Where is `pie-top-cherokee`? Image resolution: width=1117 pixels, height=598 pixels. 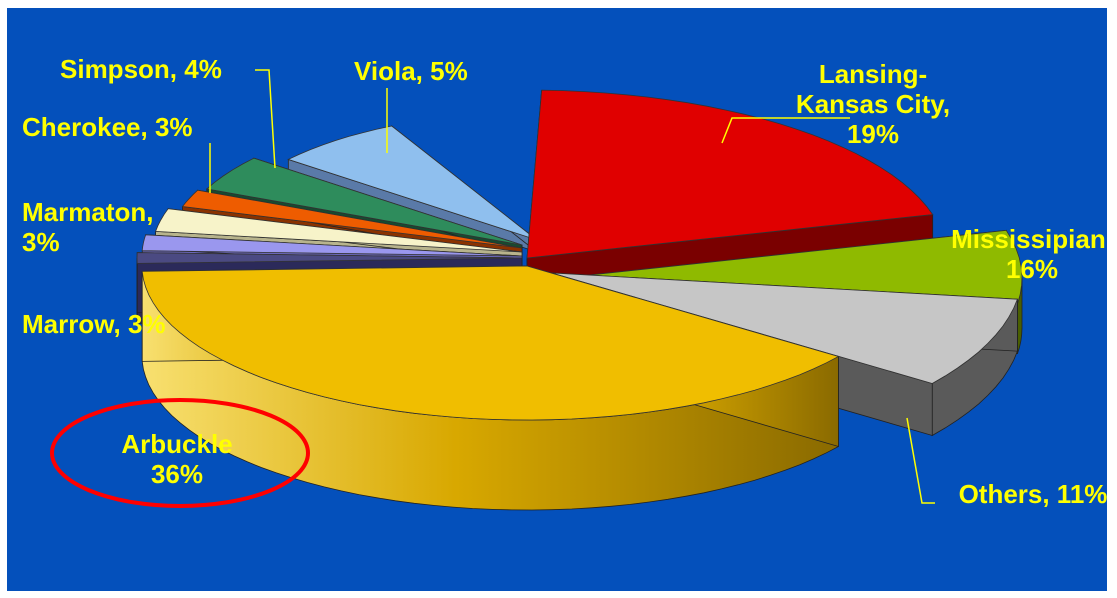
pie-top-cherokee is located at coordinates (339, 230).